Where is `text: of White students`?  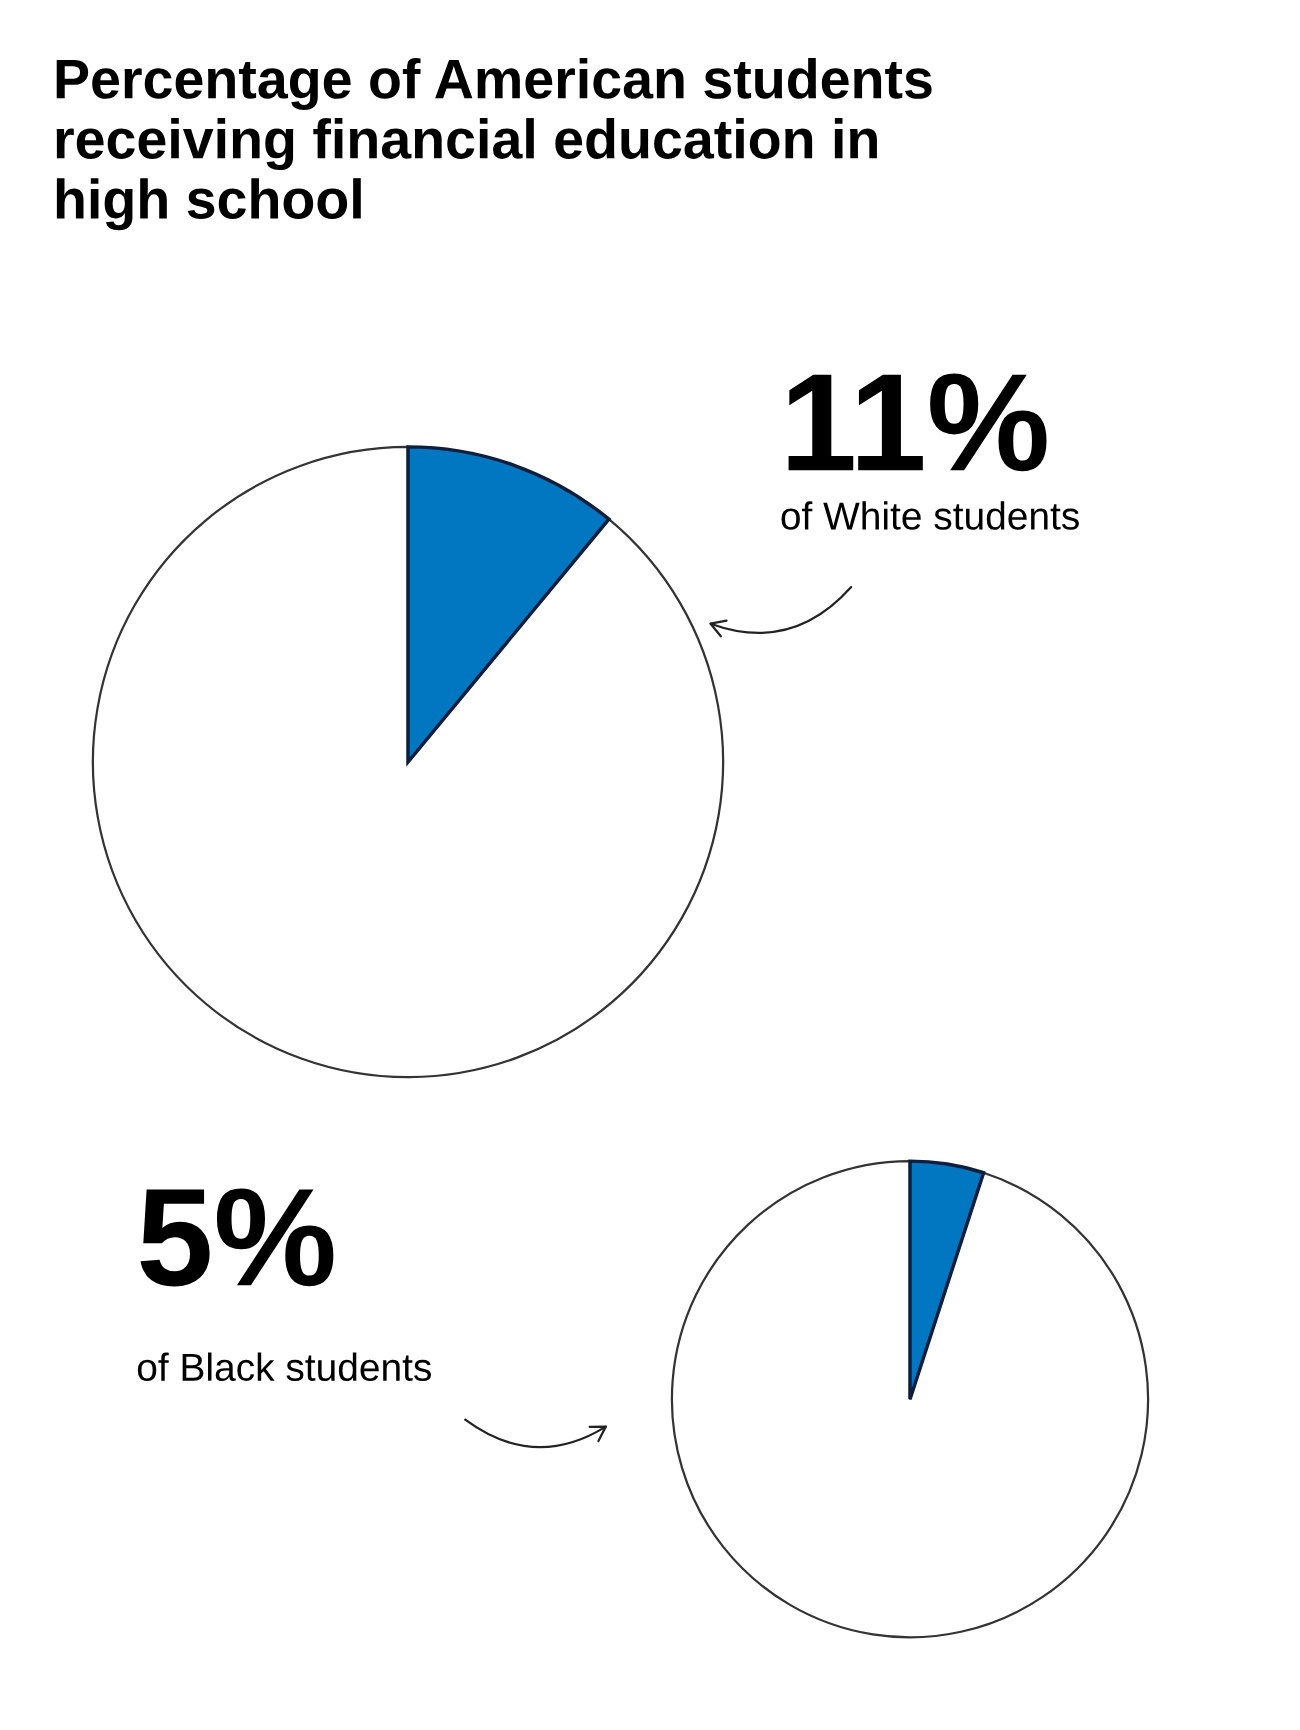 text: of White students is located at coordinates (930, 515).